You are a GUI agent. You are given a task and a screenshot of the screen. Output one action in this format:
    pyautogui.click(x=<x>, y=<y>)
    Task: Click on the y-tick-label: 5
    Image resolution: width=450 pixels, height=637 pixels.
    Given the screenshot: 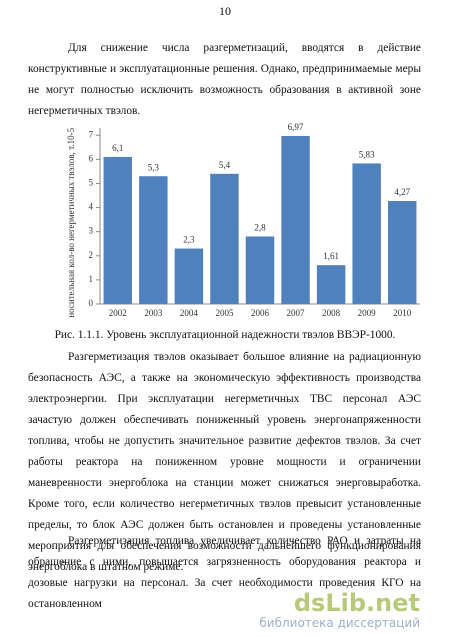 What is the action you would take?
    pyautogui.click(x=91, y=183)
    